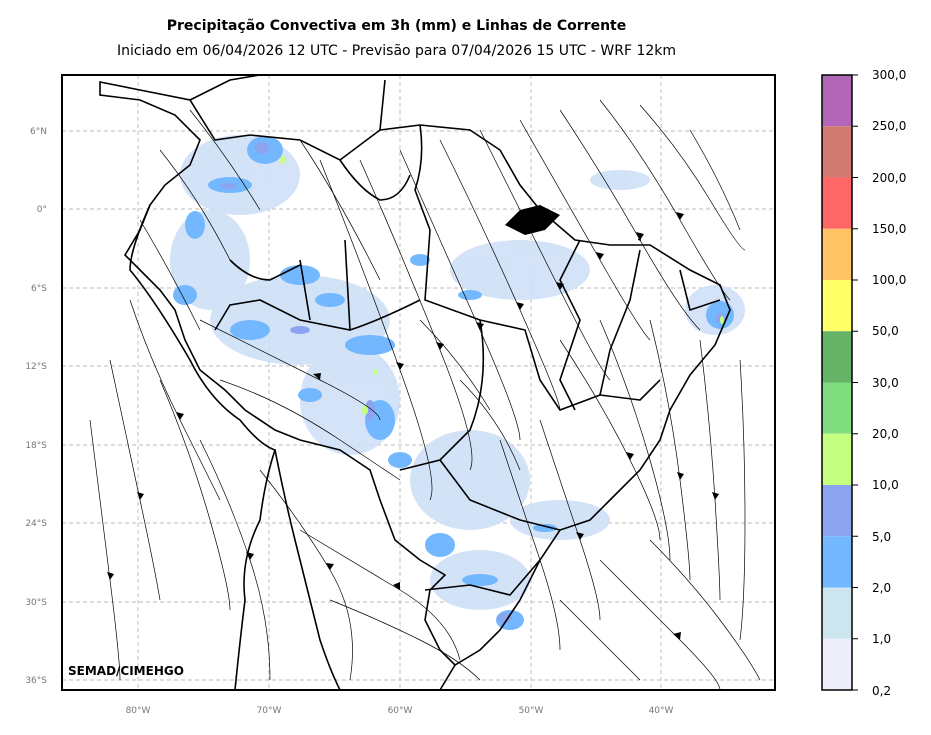 This screenshot has height=735, width=931. What do you see at coordinates (881, 588) in the screenshot?
I see `colorbar-label: 2,0` at bounding box center [881, 588].